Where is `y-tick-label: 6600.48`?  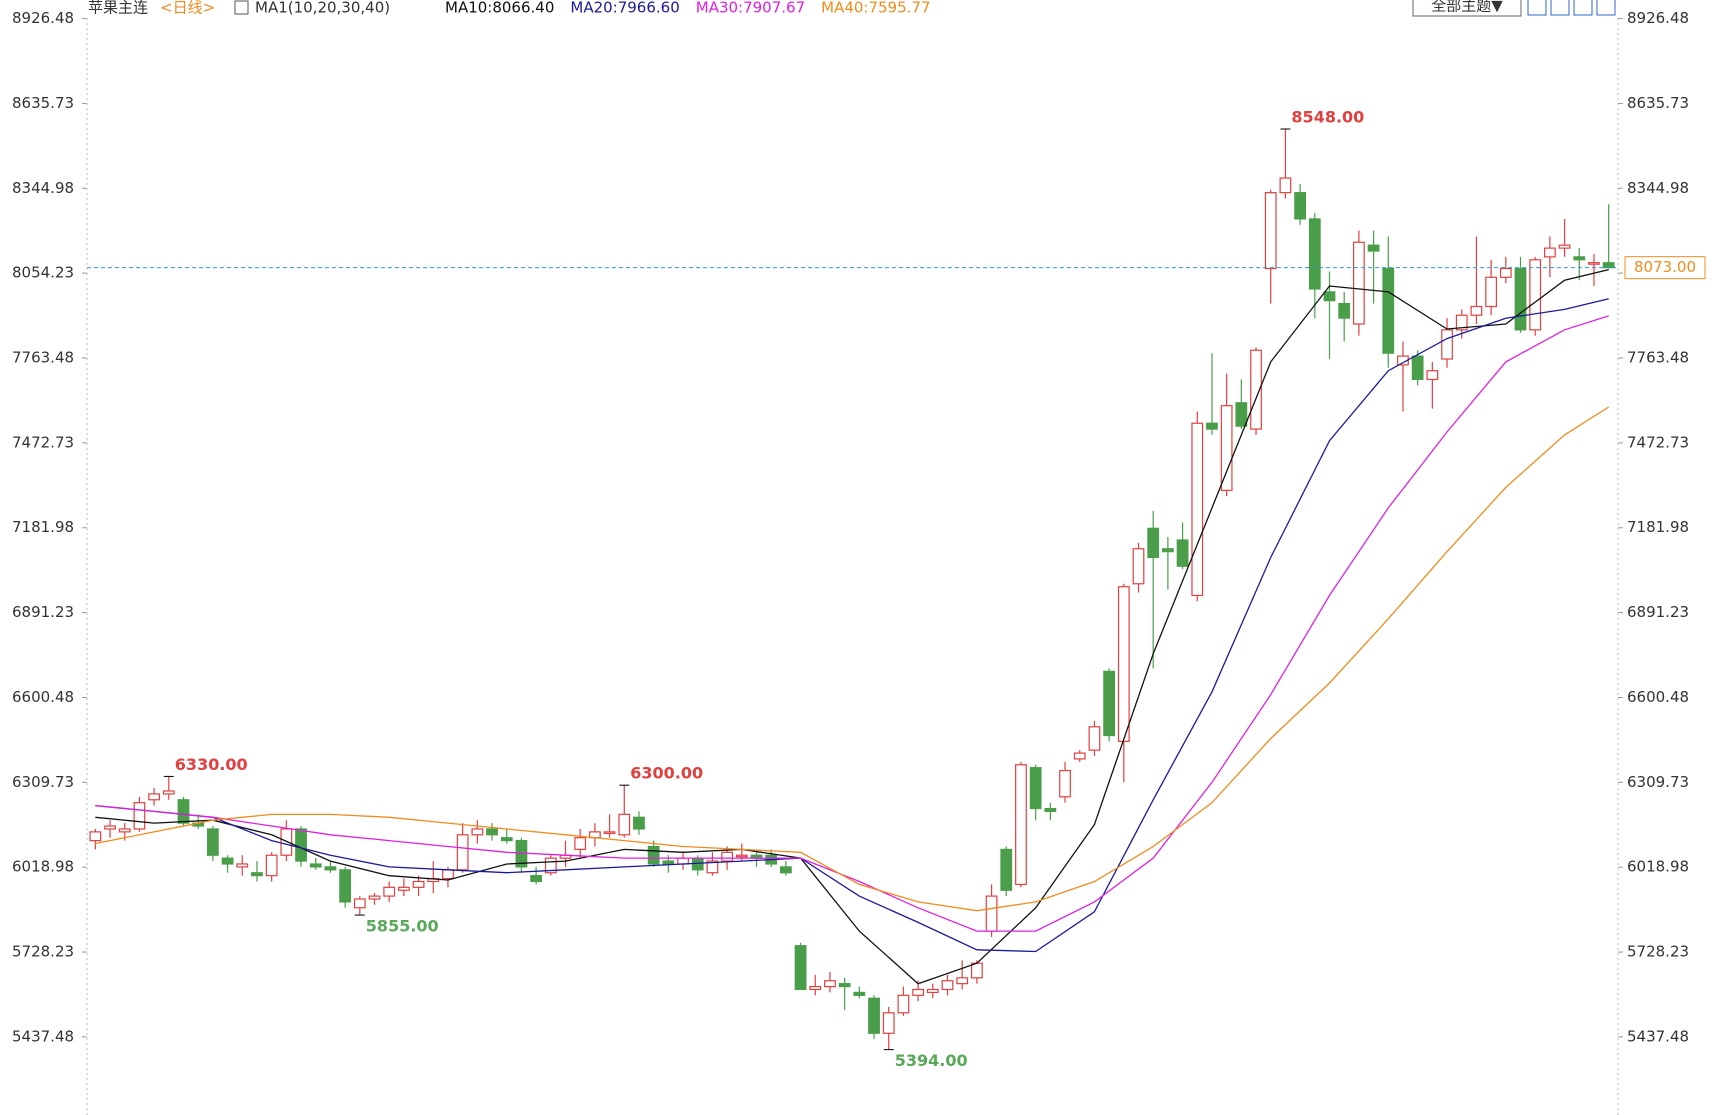
y-tick-label: 6600.48 is located at coordinates (43, 697).